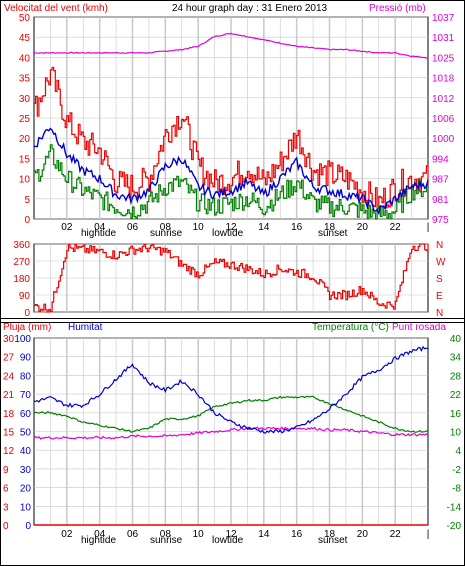 The height and width of the screenshot is (566, 465). Describe the element at coordinates (456, 470) in the screenshot. I see `temperature-tick-label: -2` at that location.